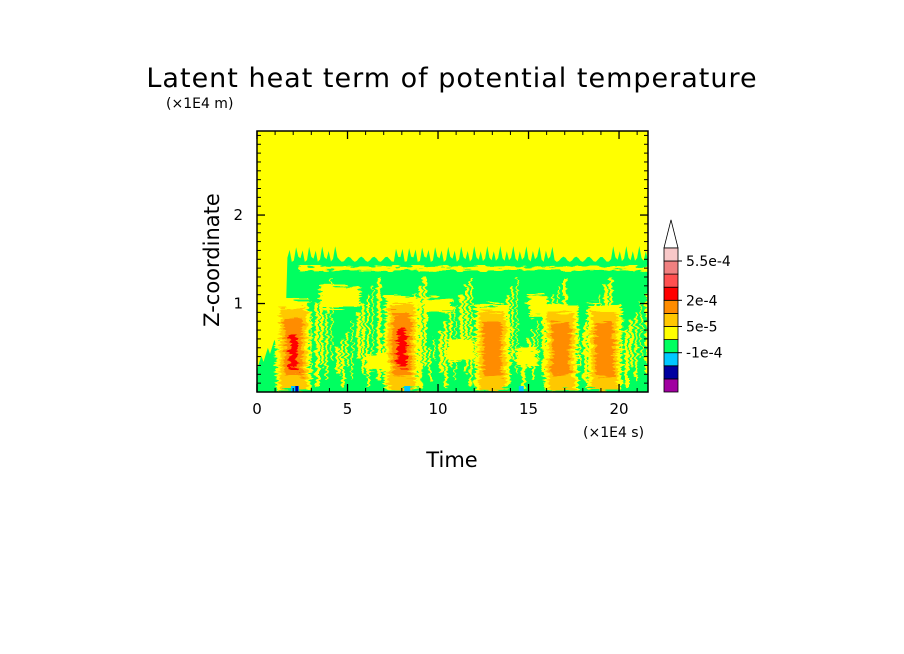  Describe the element at coordinates (257, 409) in the screenshot. I see `x-tick-label: 0` at that location.